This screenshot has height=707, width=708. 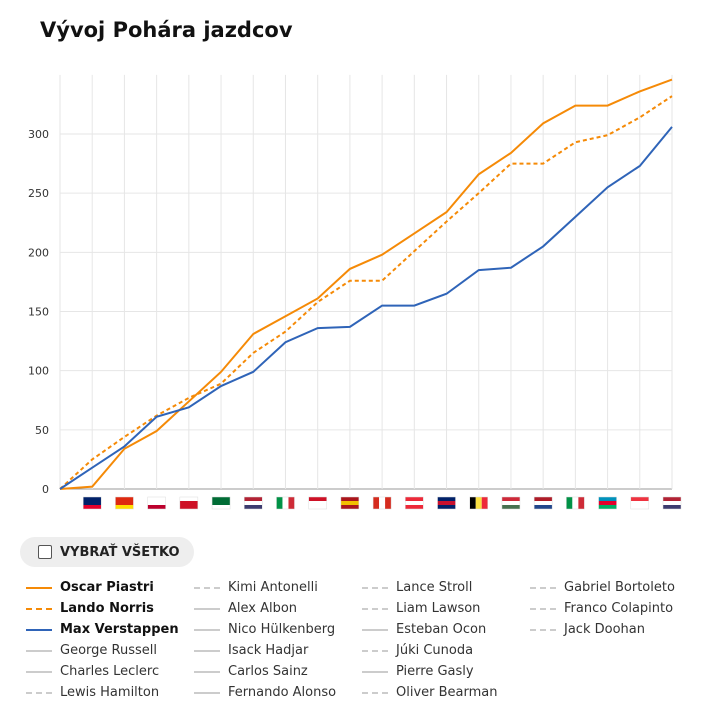 I want to click on y-tick-label: 300, so click(x=38, y=134).